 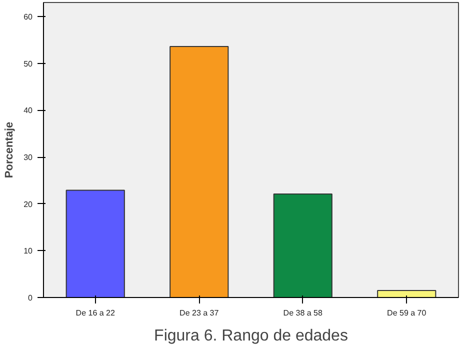 I want to click on x-tick-label: De 59 a 70, so click(x=407, y=313).